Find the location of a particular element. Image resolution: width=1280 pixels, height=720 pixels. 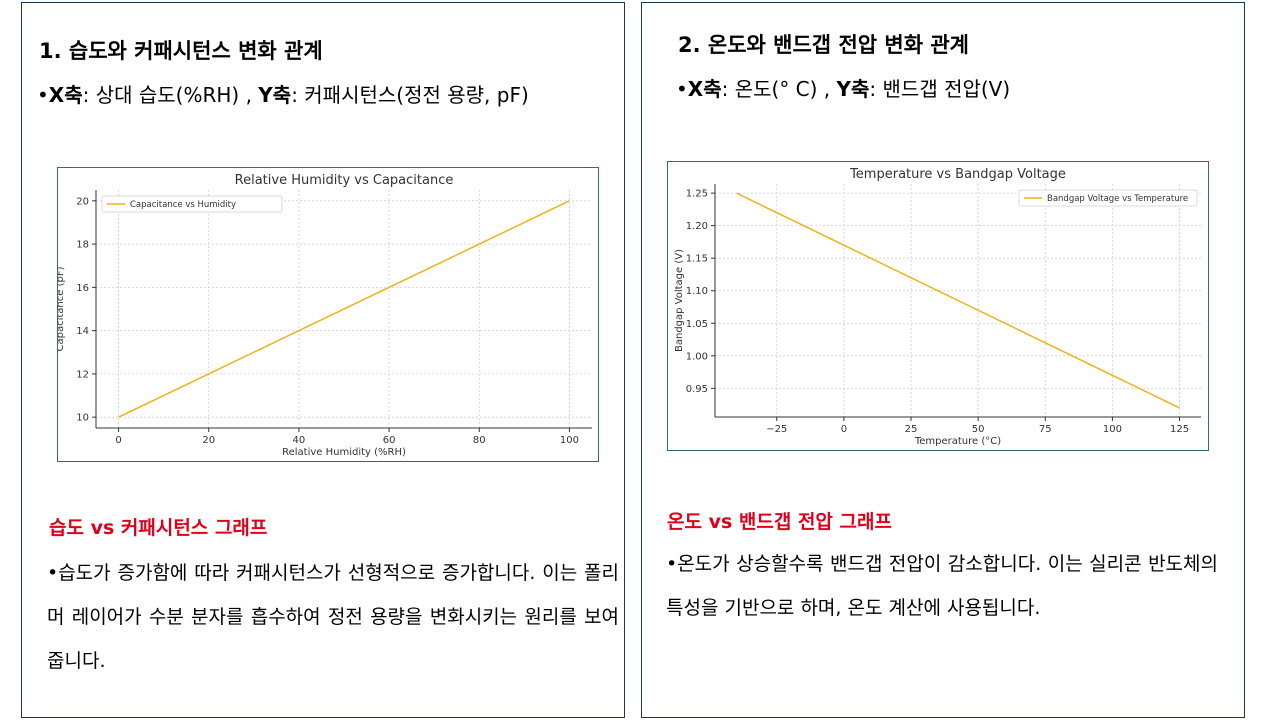

graph-title: 온도 vs 밴드갭 전압 그래프 is located at coordinates (779, 522).